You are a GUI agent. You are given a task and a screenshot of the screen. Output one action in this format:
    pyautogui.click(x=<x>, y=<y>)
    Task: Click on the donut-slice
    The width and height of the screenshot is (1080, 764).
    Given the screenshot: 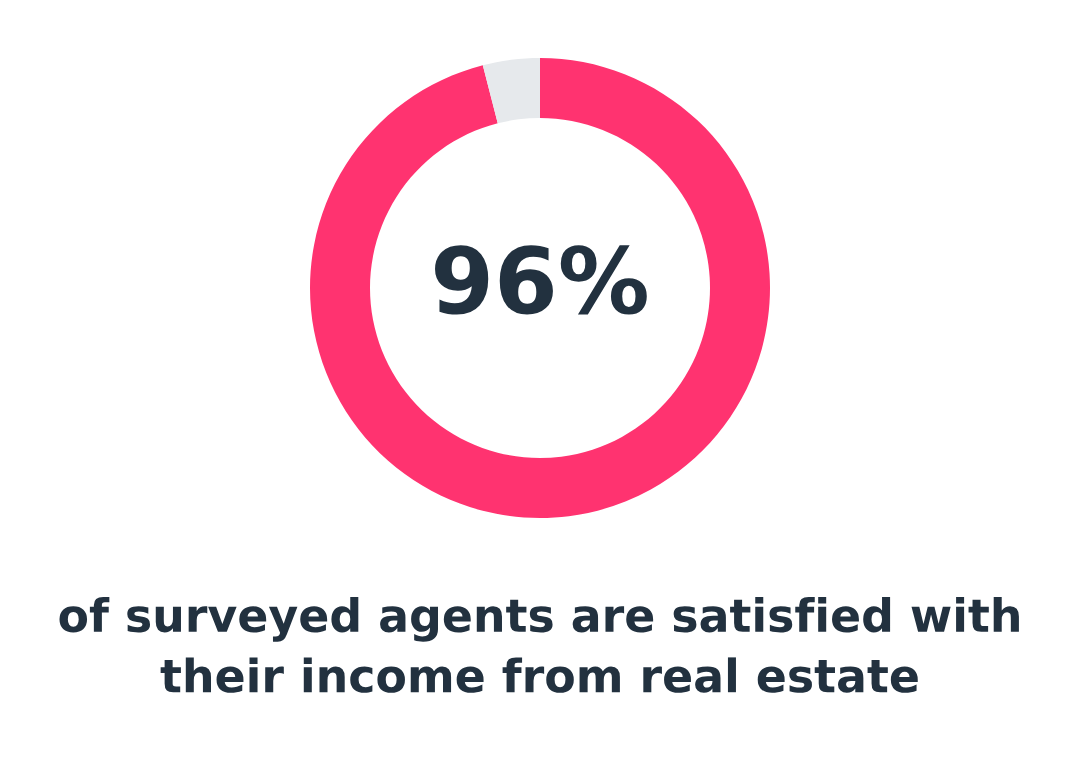 What is the action you would take?
    pyautogui.click(x=511, y=91)
    